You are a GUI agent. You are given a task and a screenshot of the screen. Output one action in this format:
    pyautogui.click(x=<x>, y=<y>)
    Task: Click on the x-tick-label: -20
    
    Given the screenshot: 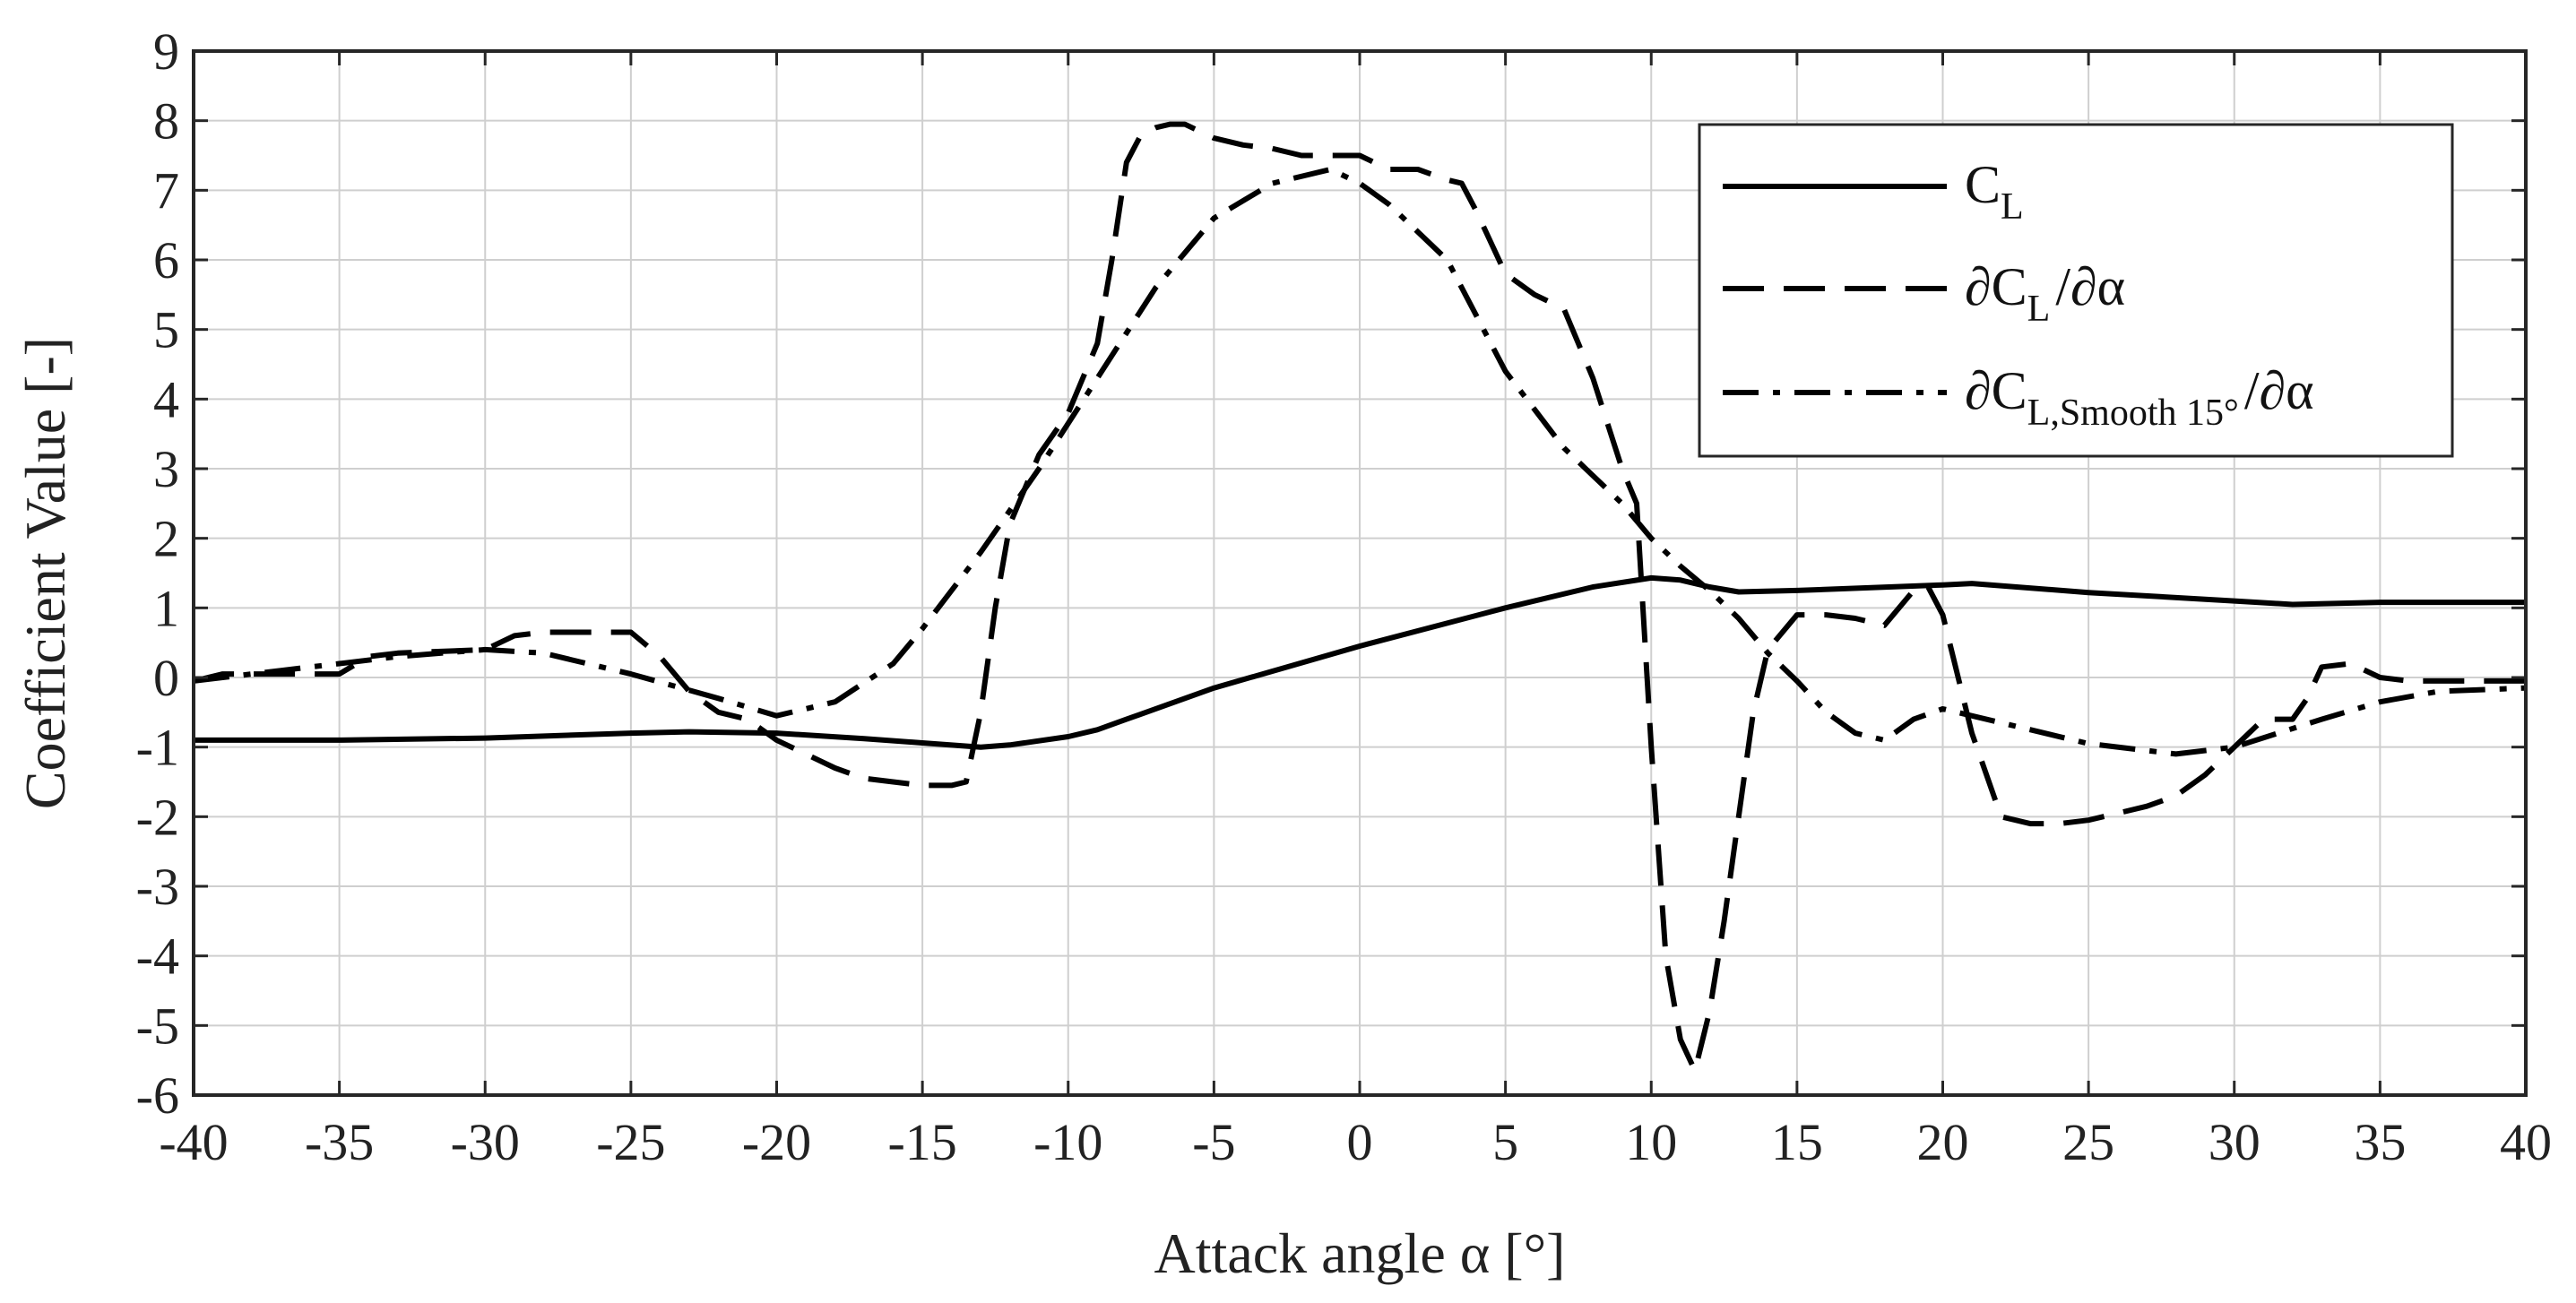 What is the action you would take?
    pyautogui.click(x=776, y=1142)
    